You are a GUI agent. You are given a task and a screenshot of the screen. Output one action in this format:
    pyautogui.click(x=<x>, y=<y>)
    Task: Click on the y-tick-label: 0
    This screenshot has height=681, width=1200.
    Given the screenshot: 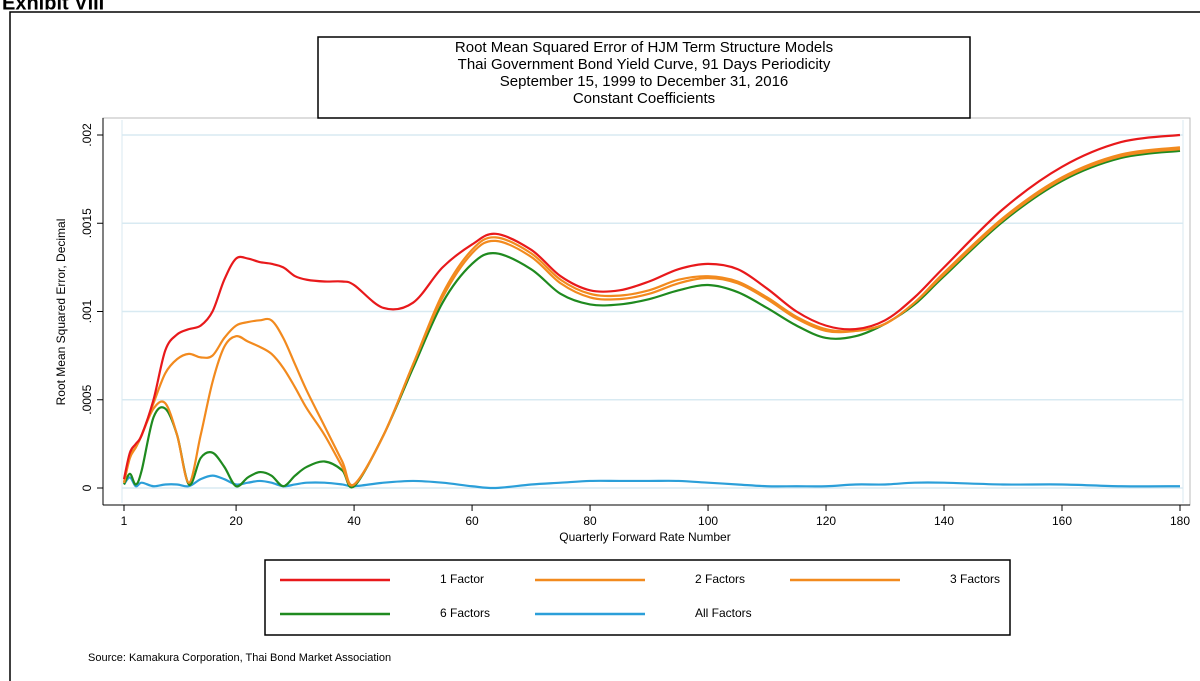 What is the action you would take?
    pyautogui.click(x=87, y=487)
    